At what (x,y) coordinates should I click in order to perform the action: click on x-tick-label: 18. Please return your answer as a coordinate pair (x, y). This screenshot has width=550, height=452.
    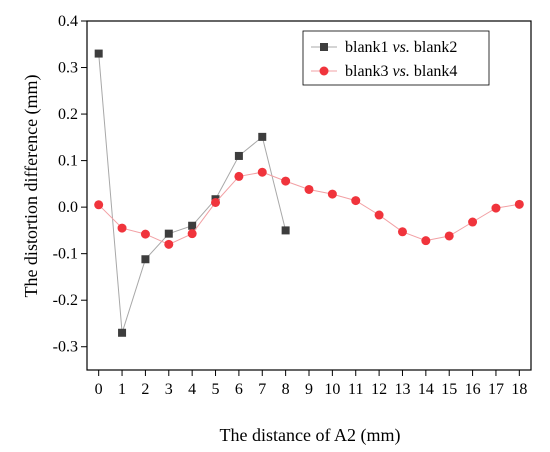
    Looking at the image, I should click on (519, 389).